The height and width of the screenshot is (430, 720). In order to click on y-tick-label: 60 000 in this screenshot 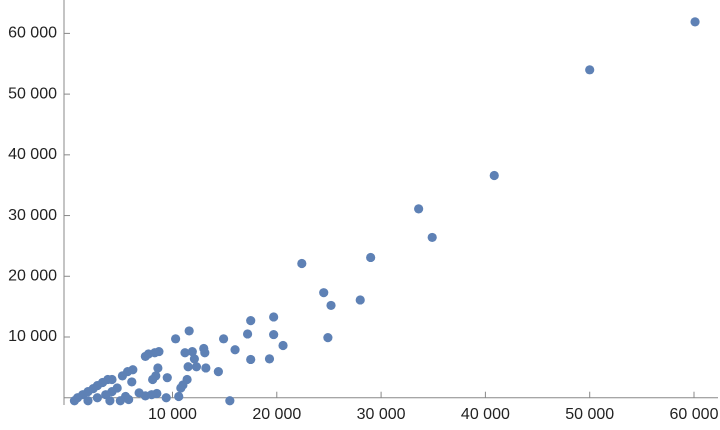, I will do `click(32, 33)`.